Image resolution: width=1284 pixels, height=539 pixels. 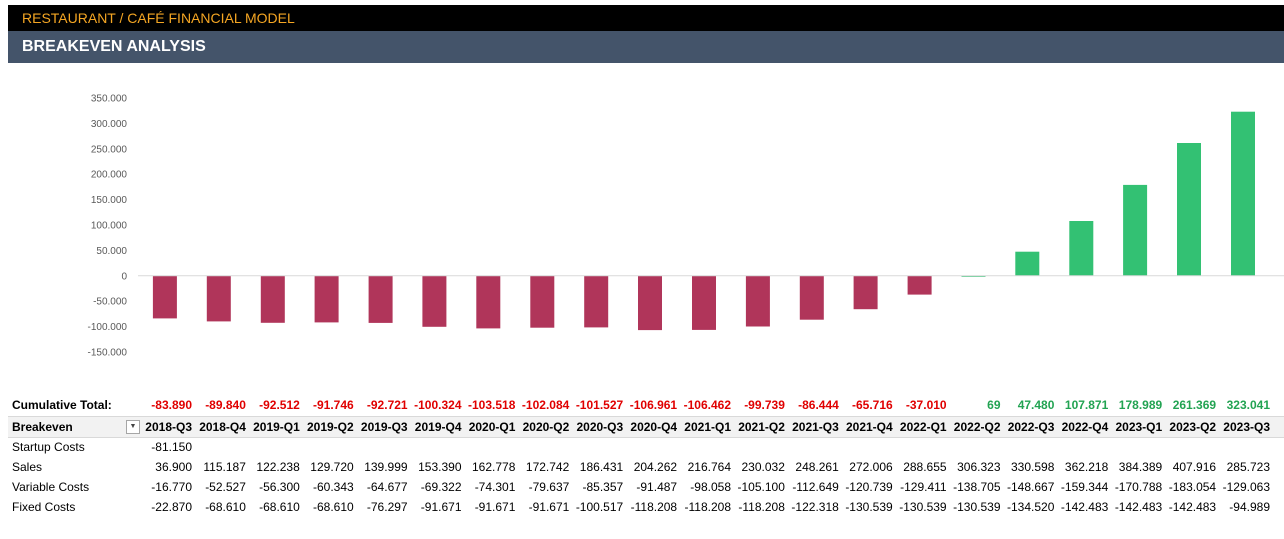 I want to click on cumulative-value: -65.716, so click(x=872, y=405).